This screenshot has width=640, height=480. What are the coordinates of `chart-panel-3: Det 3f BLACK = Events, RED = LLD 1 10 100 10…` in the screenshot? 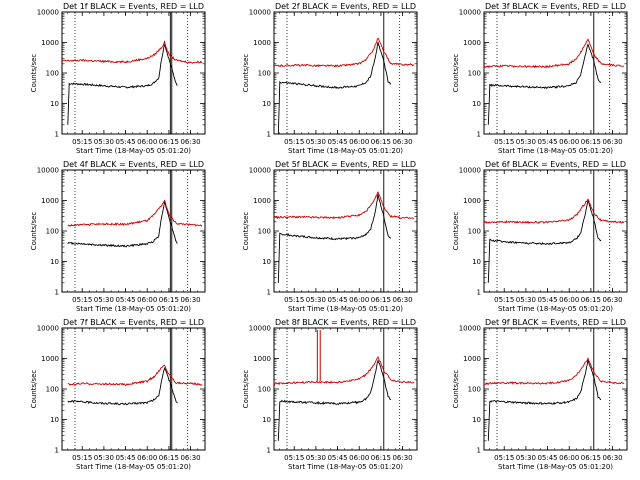 It's located at (540, 78).